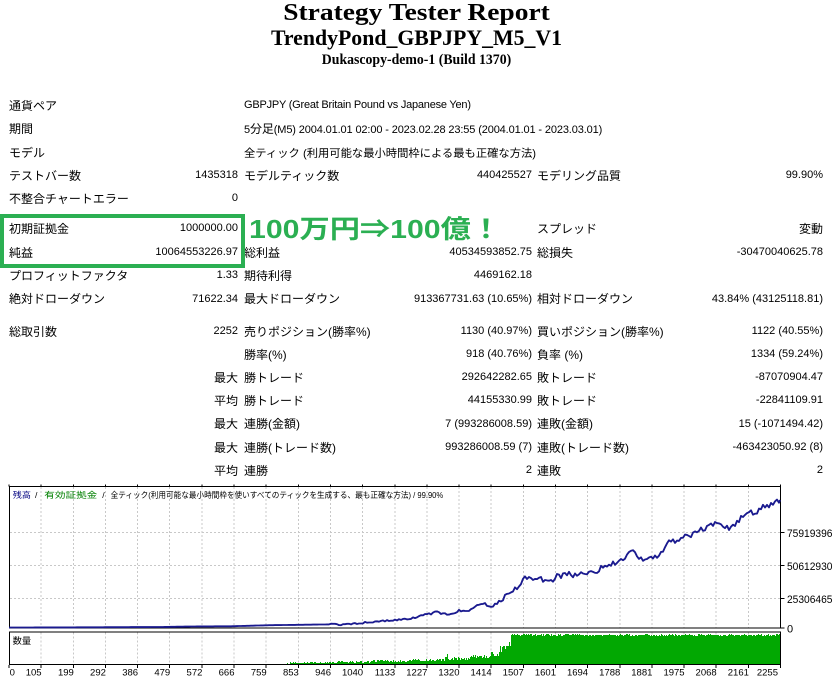 Image resolution: width=833 pixels, height=686 pixels. I want to click on svg-text: 1040, so click(352, 673).